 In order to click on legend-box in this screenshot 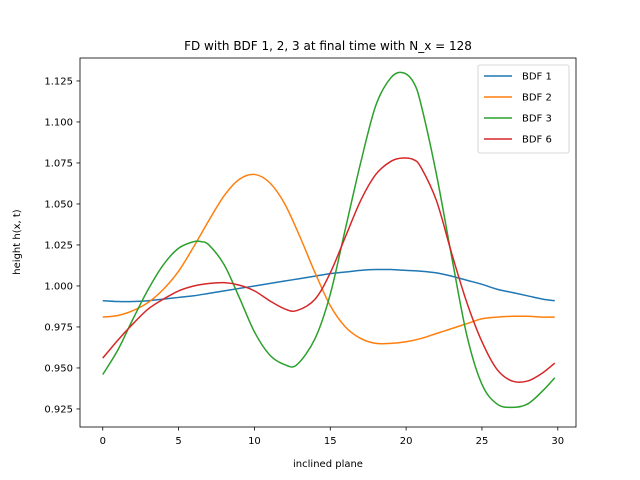, I will do `click(523, 109)`.